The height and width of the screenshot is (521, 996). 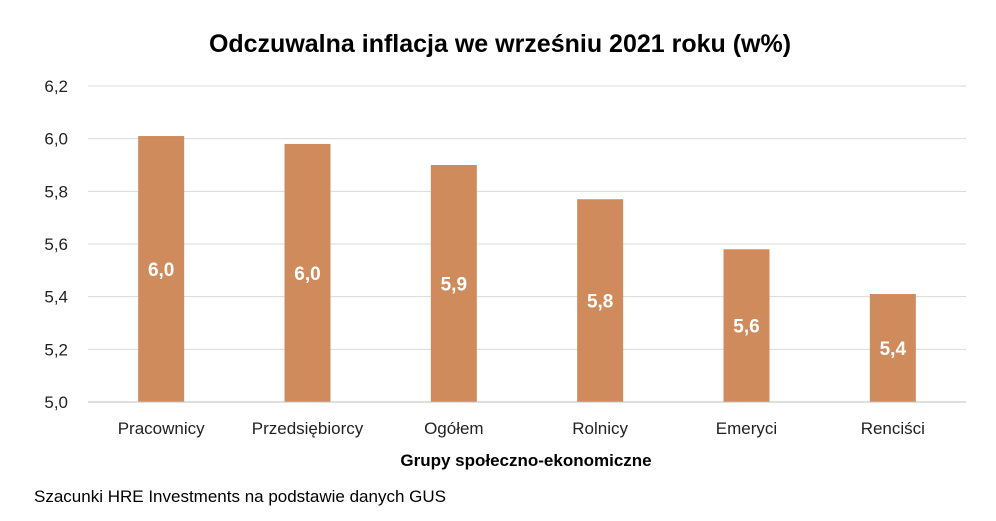 What do you see at coordinates (893, 428) in the screenshot?
I see `x-tick-label: Renciści` at bounding box center [893, 428].